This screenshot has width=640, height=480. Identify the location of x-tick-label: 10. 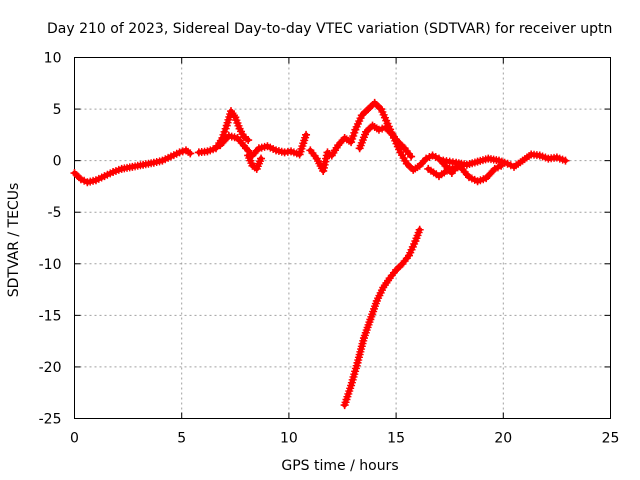
(289, 439).